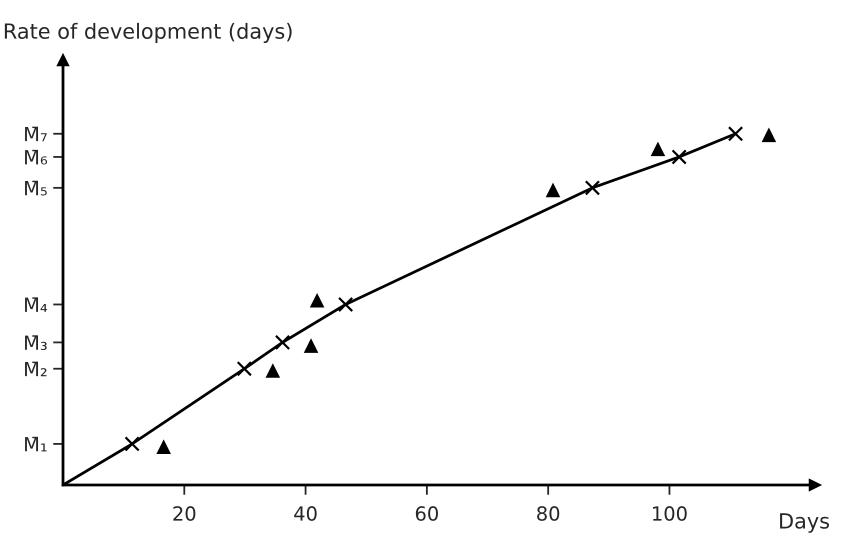 The width and height of the screenshot is (845, 540). Describe the element at coordinates (36, 342) in the screenshot. I see `text: M̄₃` at that location.